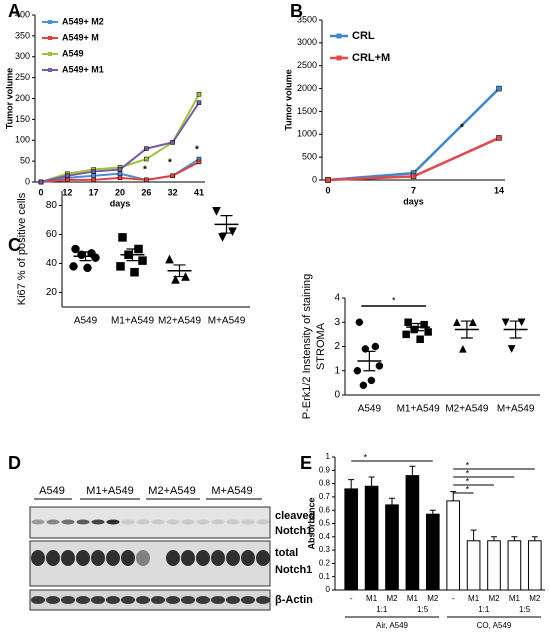 The height and width of the screenshot is (636, 550). Describe the element at coordinates (325, 496) in the screenshot. I see `y-tick-label: 0.7` at that location.